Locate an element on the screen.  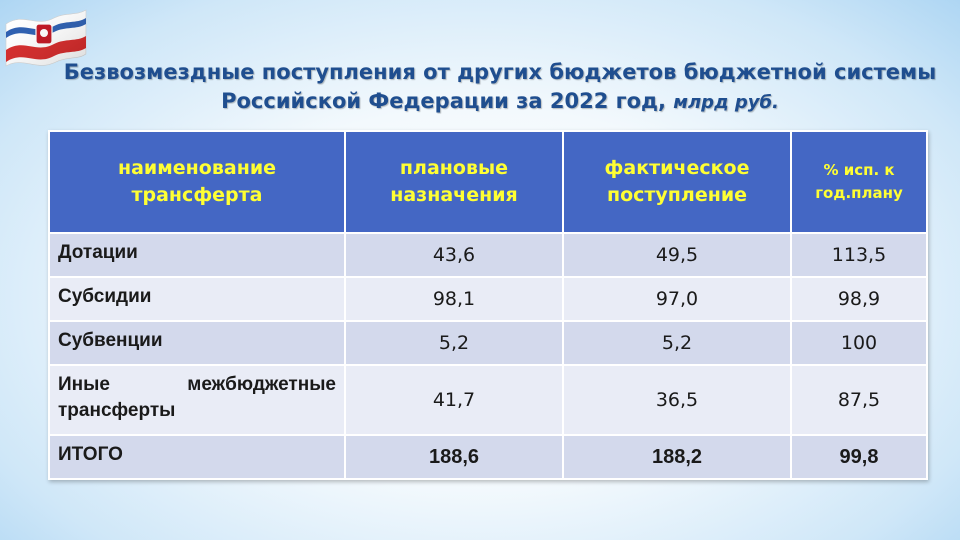
row-fact: 49,5 is located at coordinates (677, 255).